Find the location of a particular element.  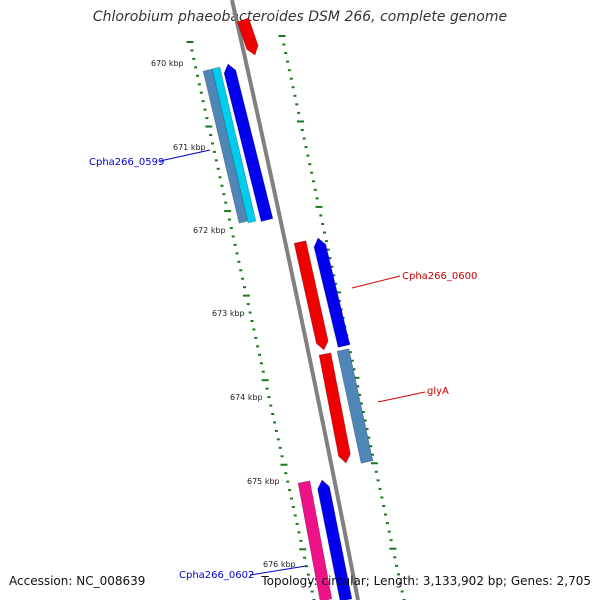

feature-0600-rev-cds is located at coordinates (311, 295).